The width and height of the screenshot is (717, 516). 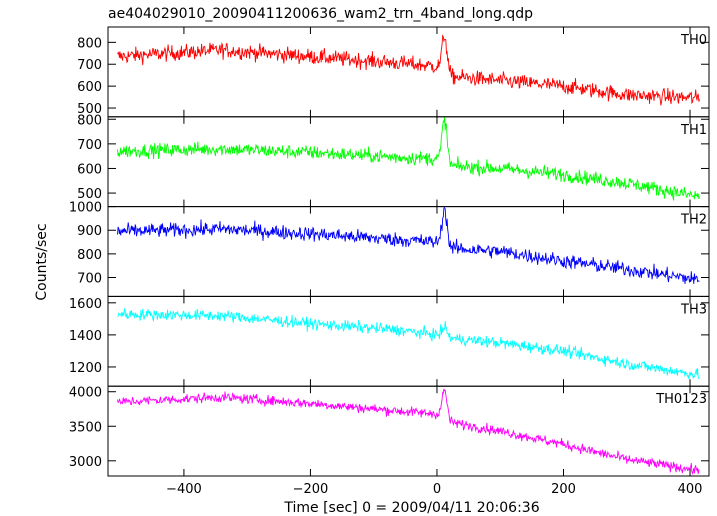 What do you see at coordinates (408, 158) in the screenshot?
I see `series-line-th1` at bounding box center [408, 158].